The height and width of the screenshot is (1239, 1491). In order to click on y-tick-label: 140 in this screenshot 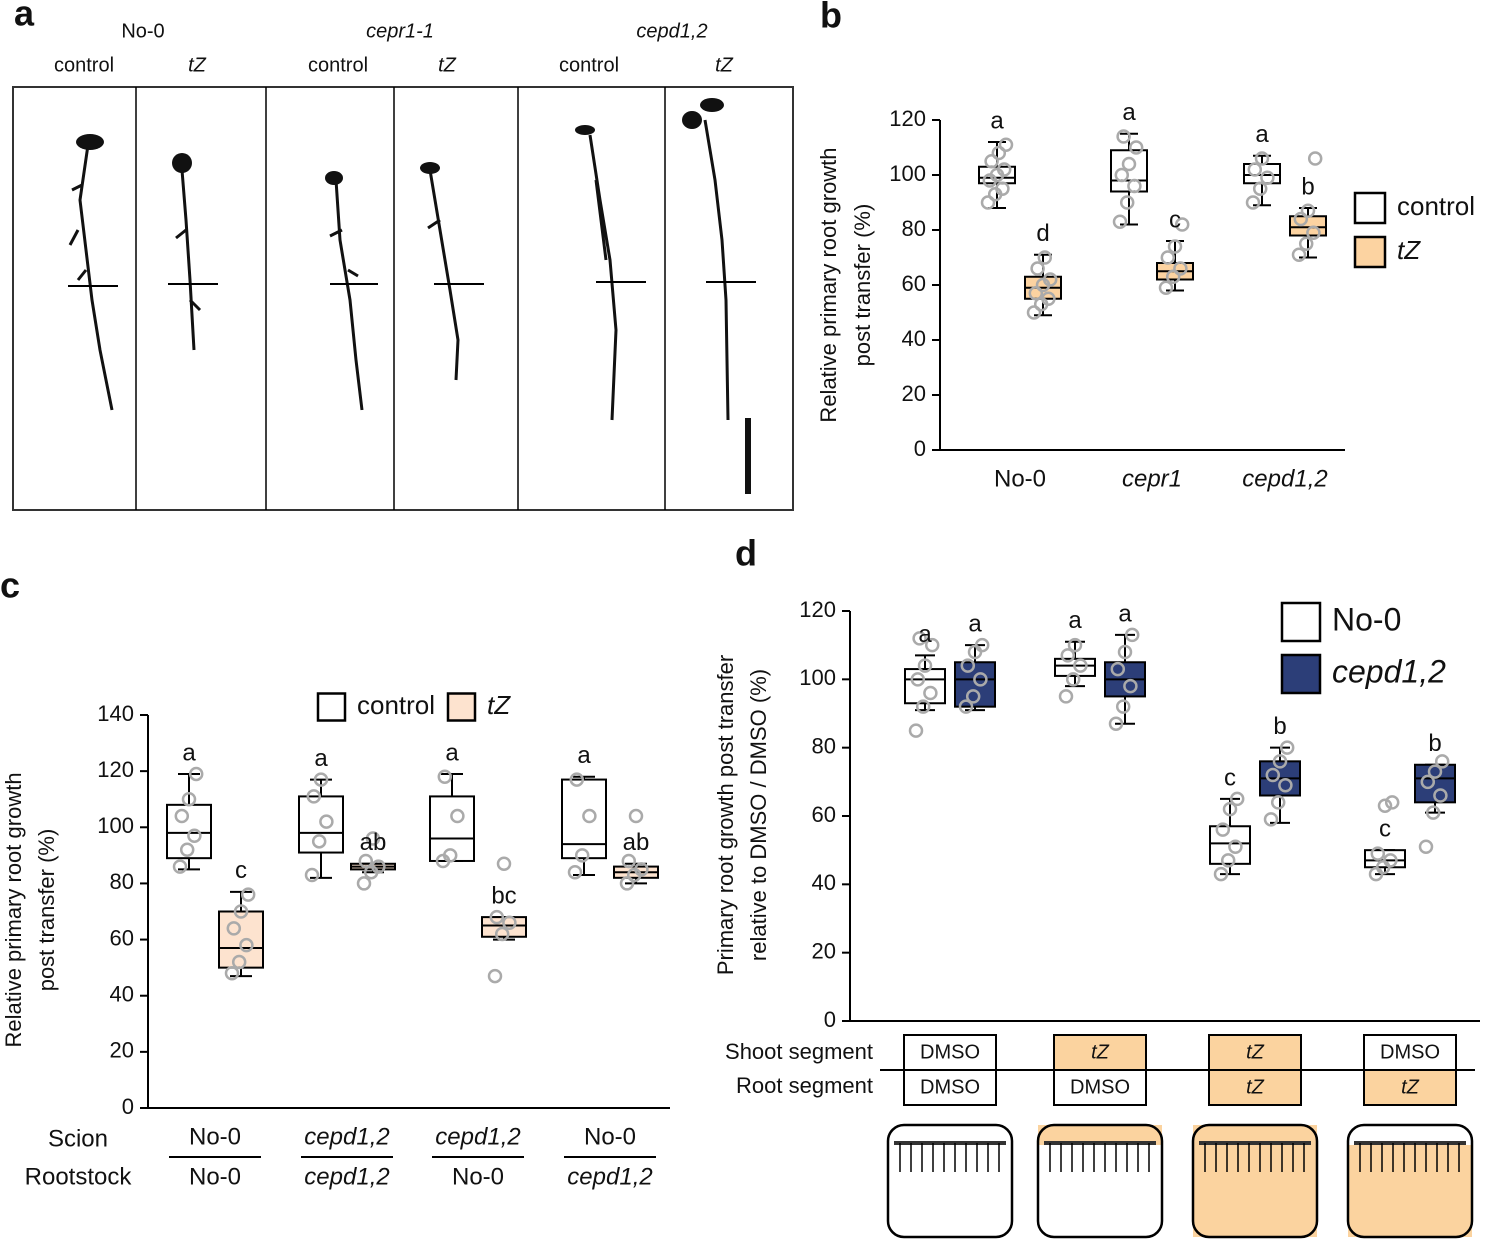, I will do `click(115, 713)`.